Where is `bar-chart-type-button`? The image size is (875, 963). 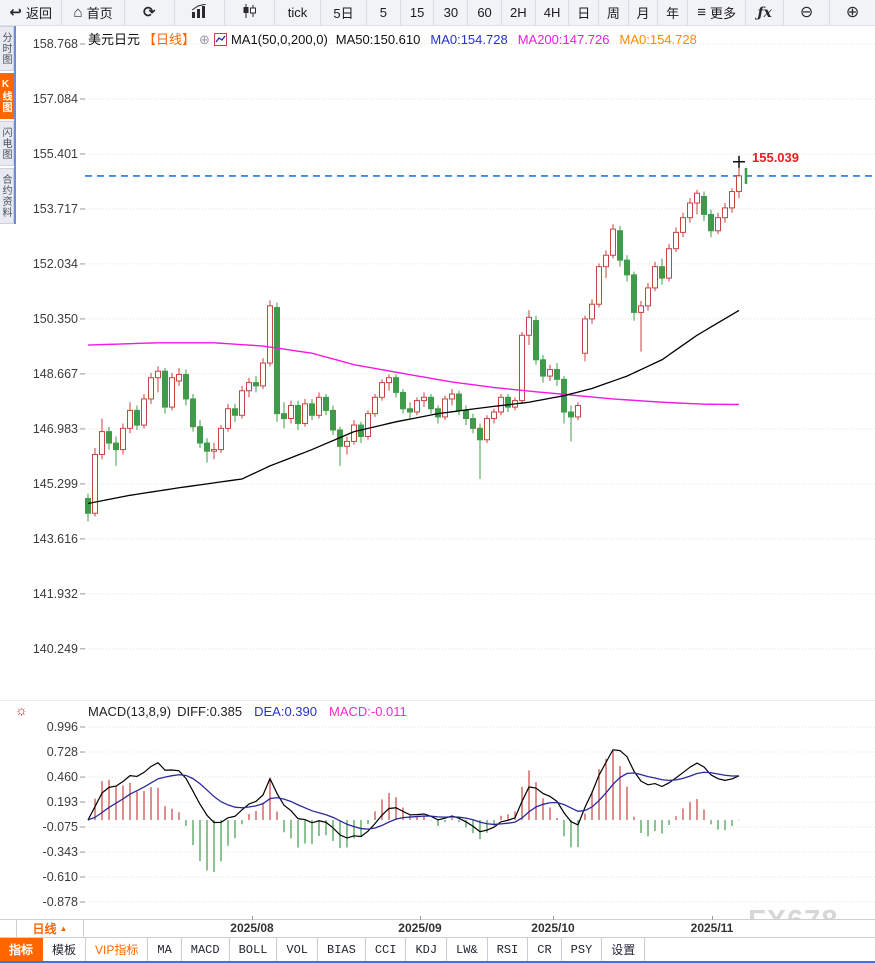
bar-chart-type-button is located at coordinates (200, 12).